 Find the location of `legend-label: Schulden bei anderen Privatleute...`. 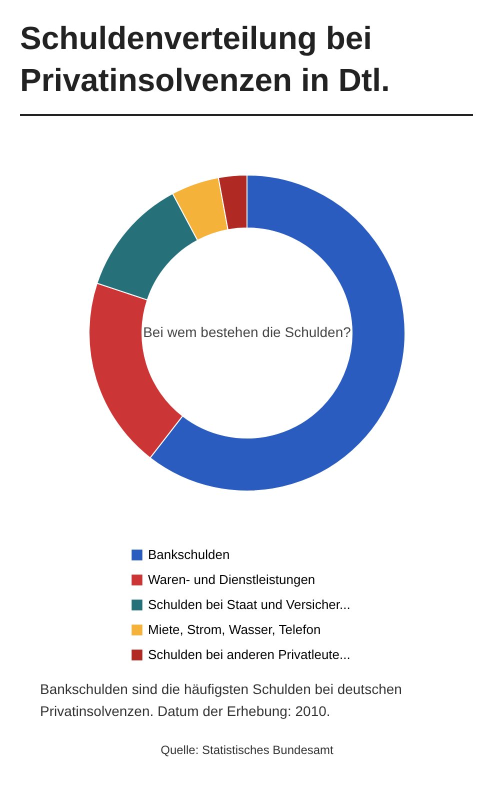

legend-label: Schulden bei anderen Privatleute... is located at coordinates (249, 654).